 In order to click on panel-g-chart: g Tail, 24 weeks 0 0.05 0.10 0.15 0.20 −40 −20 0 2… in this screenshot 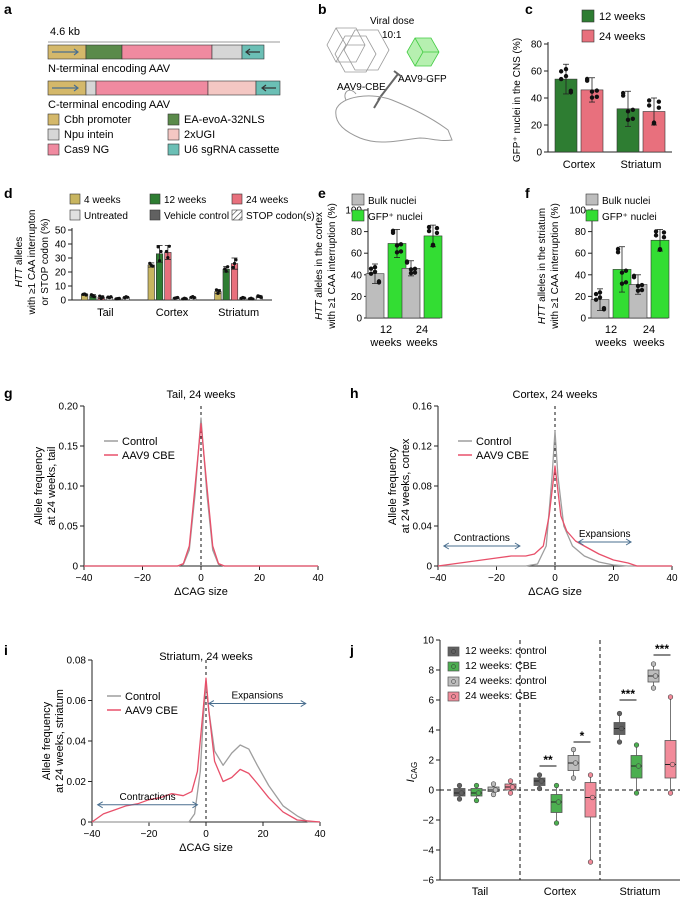, I will do `click(164, 491)`.